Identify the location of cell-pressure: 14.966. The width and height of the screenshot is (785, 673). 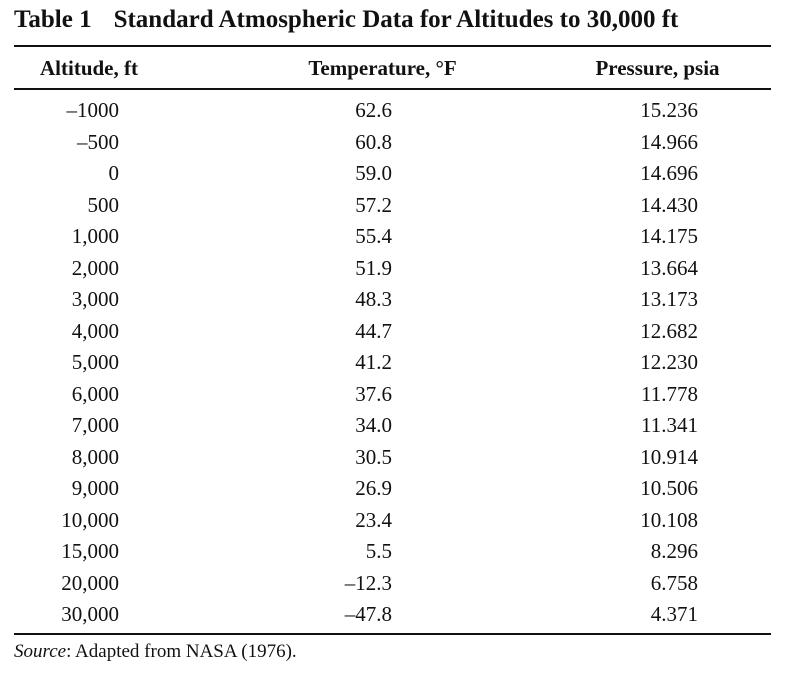
(669, 141).